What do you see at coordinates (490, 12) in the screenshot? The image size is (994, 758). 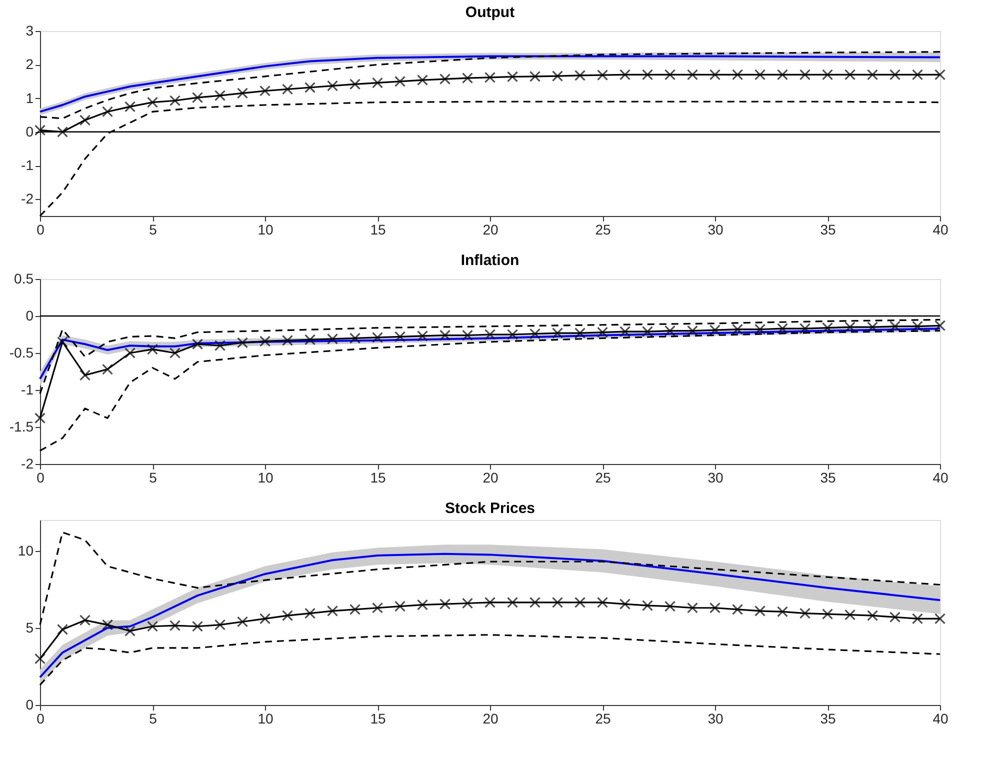 I see `chart-title: Output` at bounding box center [490, 12].